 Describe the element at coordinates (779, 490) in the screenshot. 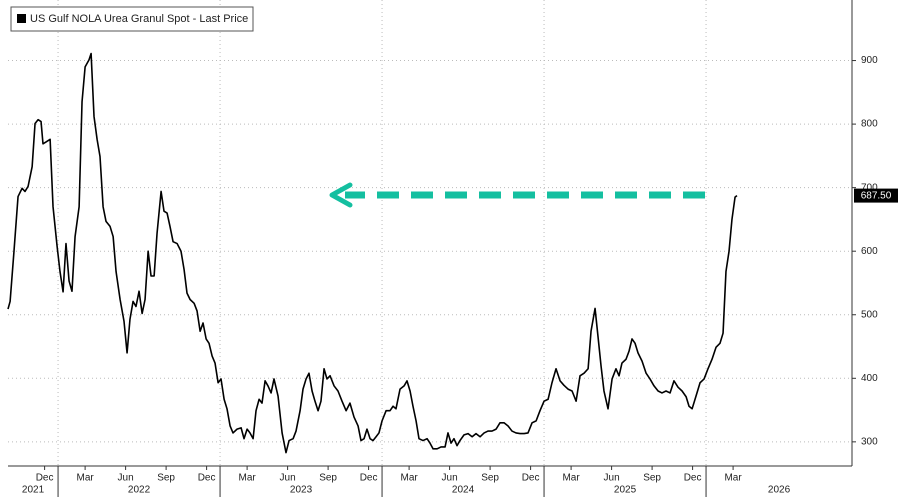

I see `year-label: 2026` at that location.